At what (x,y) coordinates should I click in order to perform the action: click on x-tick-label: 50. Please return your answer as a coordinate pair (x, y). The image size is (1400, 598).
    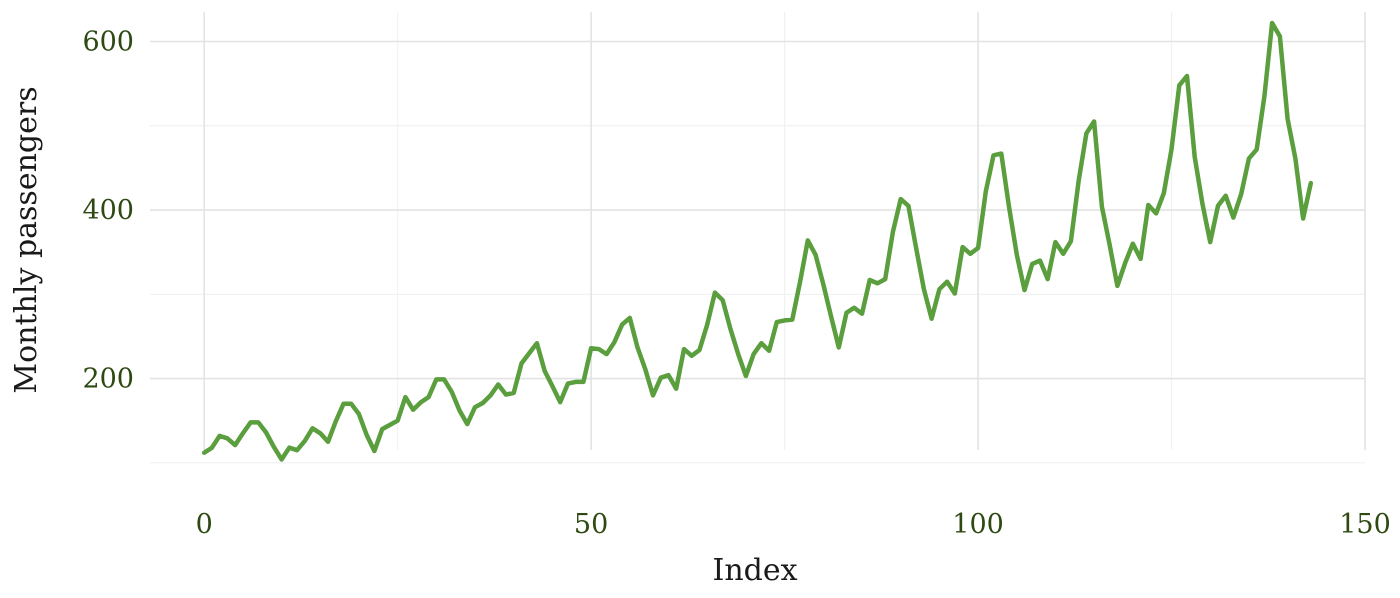
    Looking at the image, I should click on (591, 524).